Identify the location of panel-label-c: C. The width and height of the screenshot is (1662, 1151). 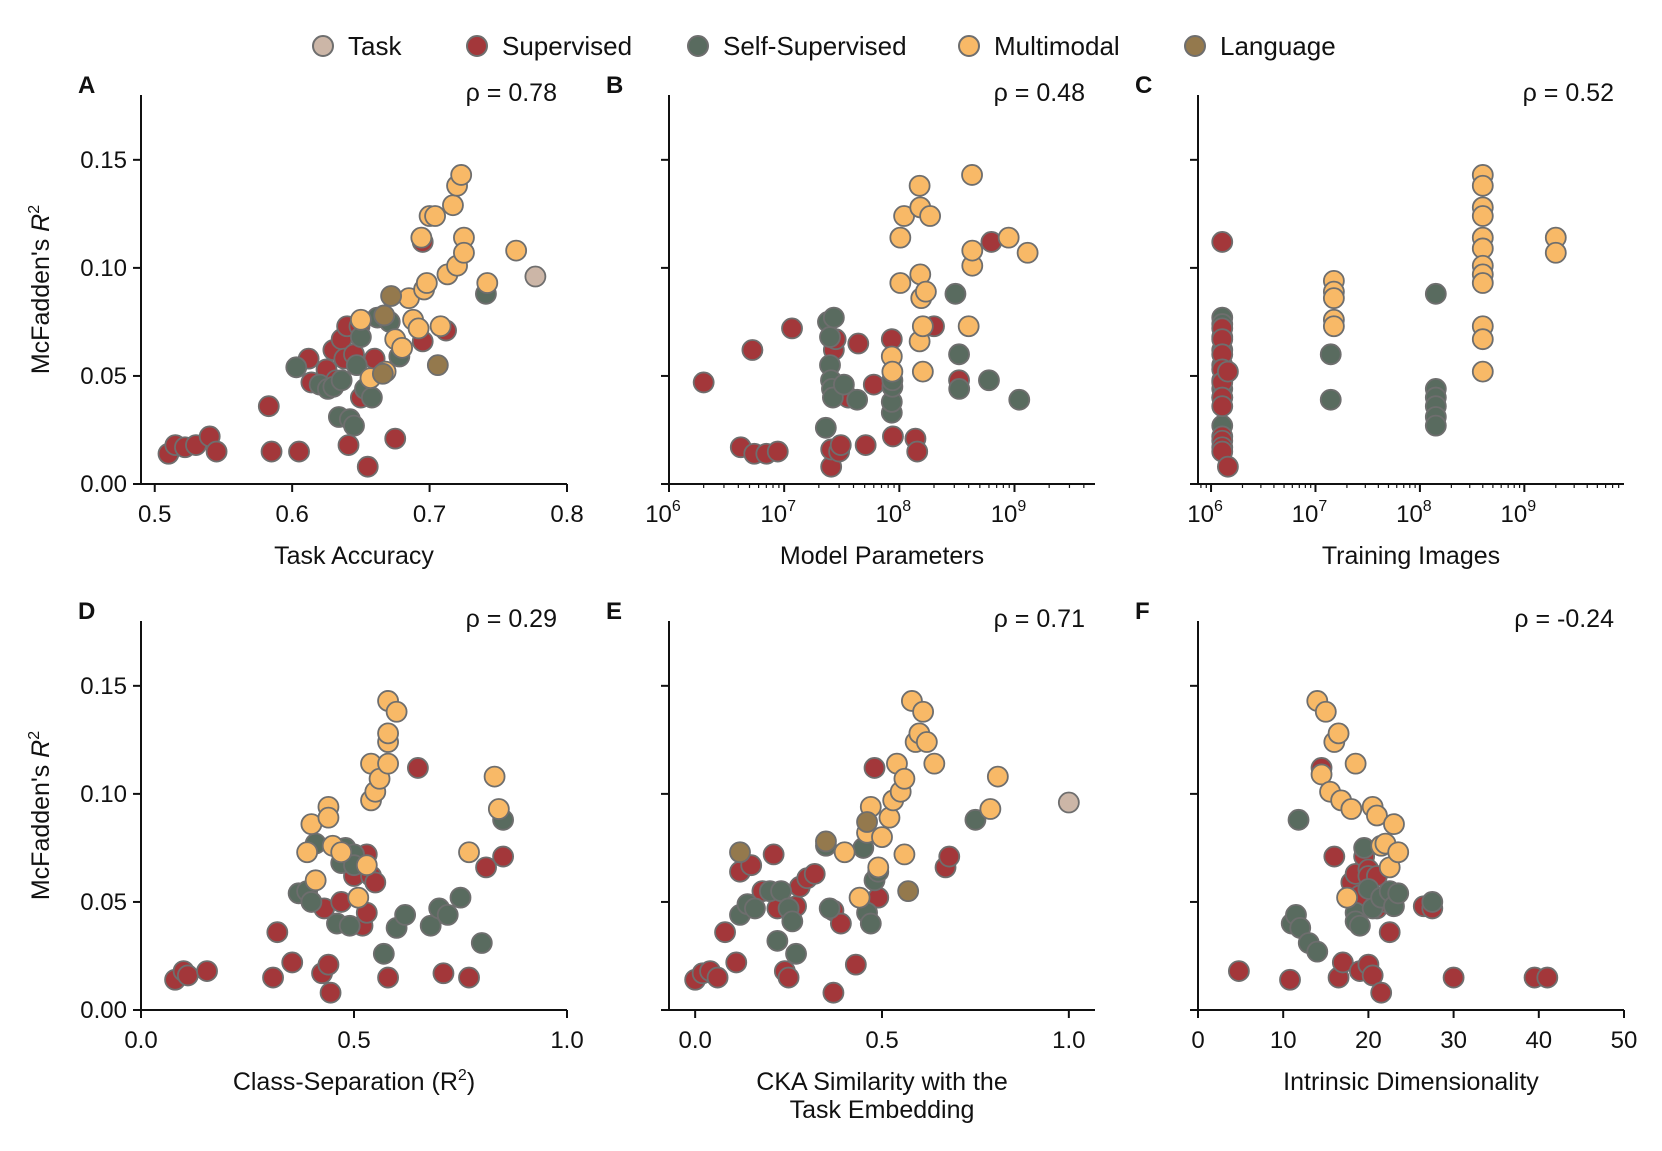
(1143, 85).